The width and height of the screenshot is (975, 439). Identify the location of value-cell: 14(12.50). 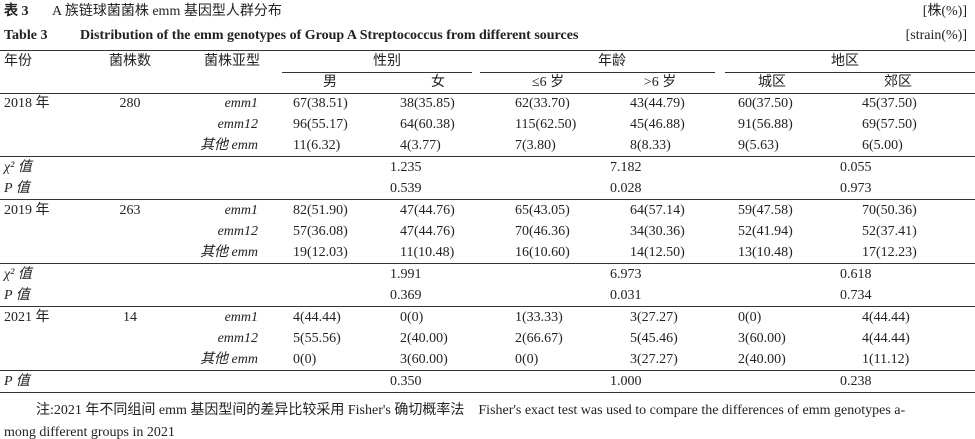
(657, 252).